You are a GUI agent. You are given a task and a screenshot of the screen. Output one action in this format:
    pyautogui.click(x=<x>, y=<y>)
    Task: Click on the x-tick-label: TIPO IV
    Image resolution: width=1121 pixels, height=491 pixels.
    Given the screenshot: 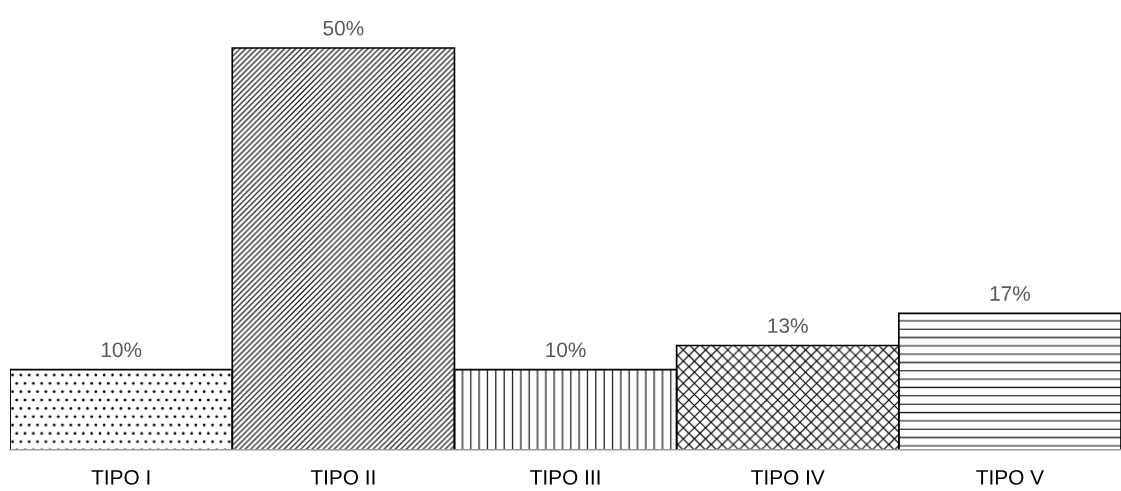 What is the action you would take?
    pyautogui.click(x=788, y=477)
    